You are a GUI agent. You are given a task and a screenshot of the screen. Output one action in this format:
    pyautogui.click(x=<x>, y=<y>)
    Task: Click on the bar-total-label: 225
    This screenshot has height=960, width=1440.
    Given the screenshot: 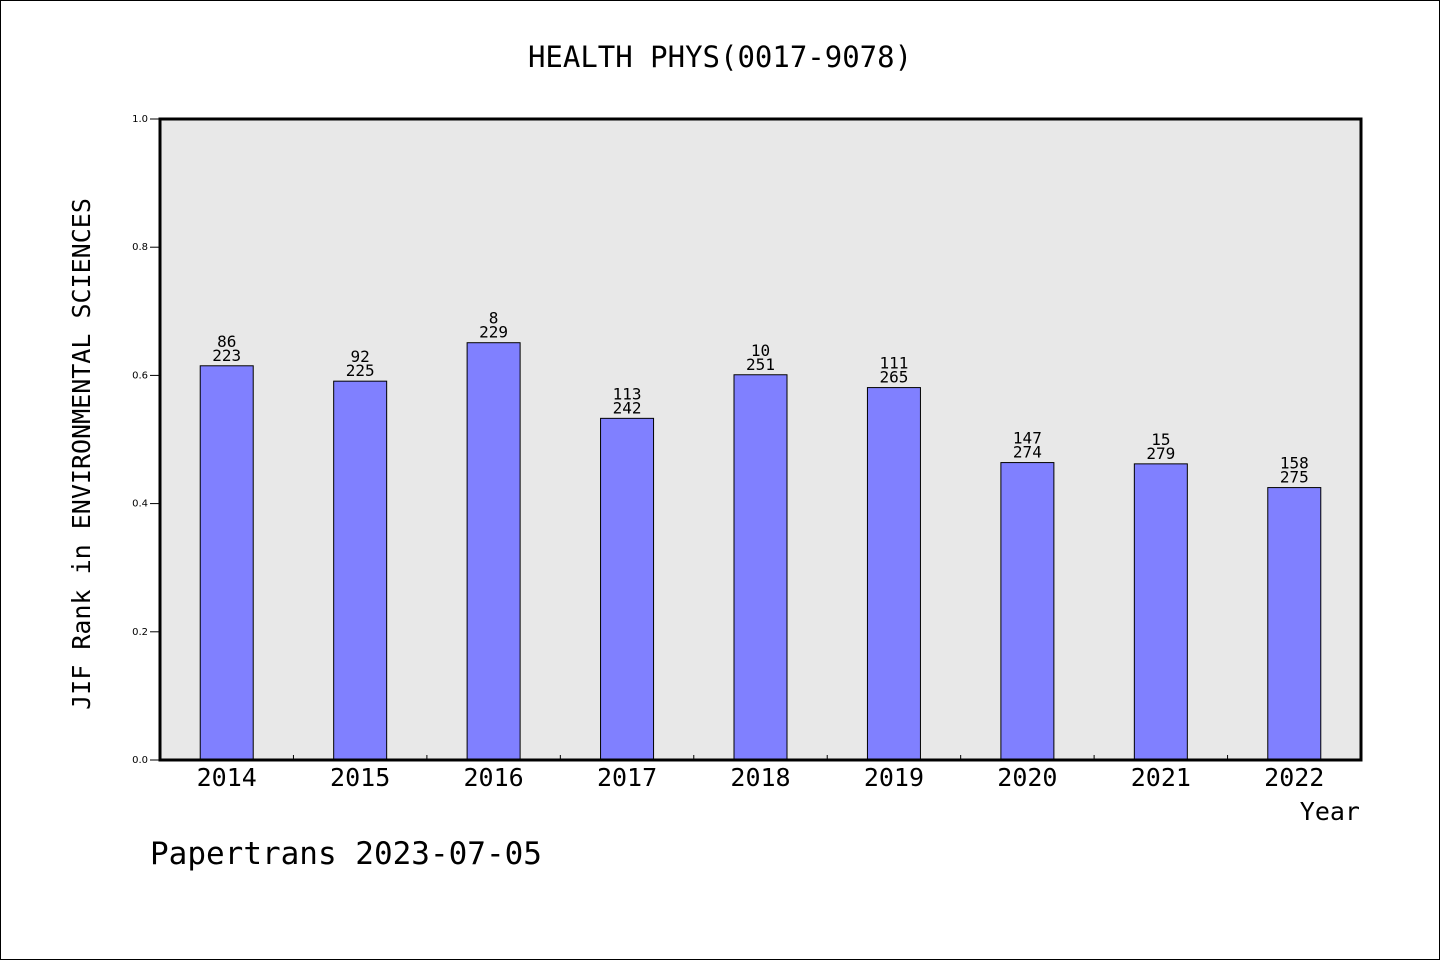 What is the action you would take?
    pyautogui.click(x=360, y=370)
    